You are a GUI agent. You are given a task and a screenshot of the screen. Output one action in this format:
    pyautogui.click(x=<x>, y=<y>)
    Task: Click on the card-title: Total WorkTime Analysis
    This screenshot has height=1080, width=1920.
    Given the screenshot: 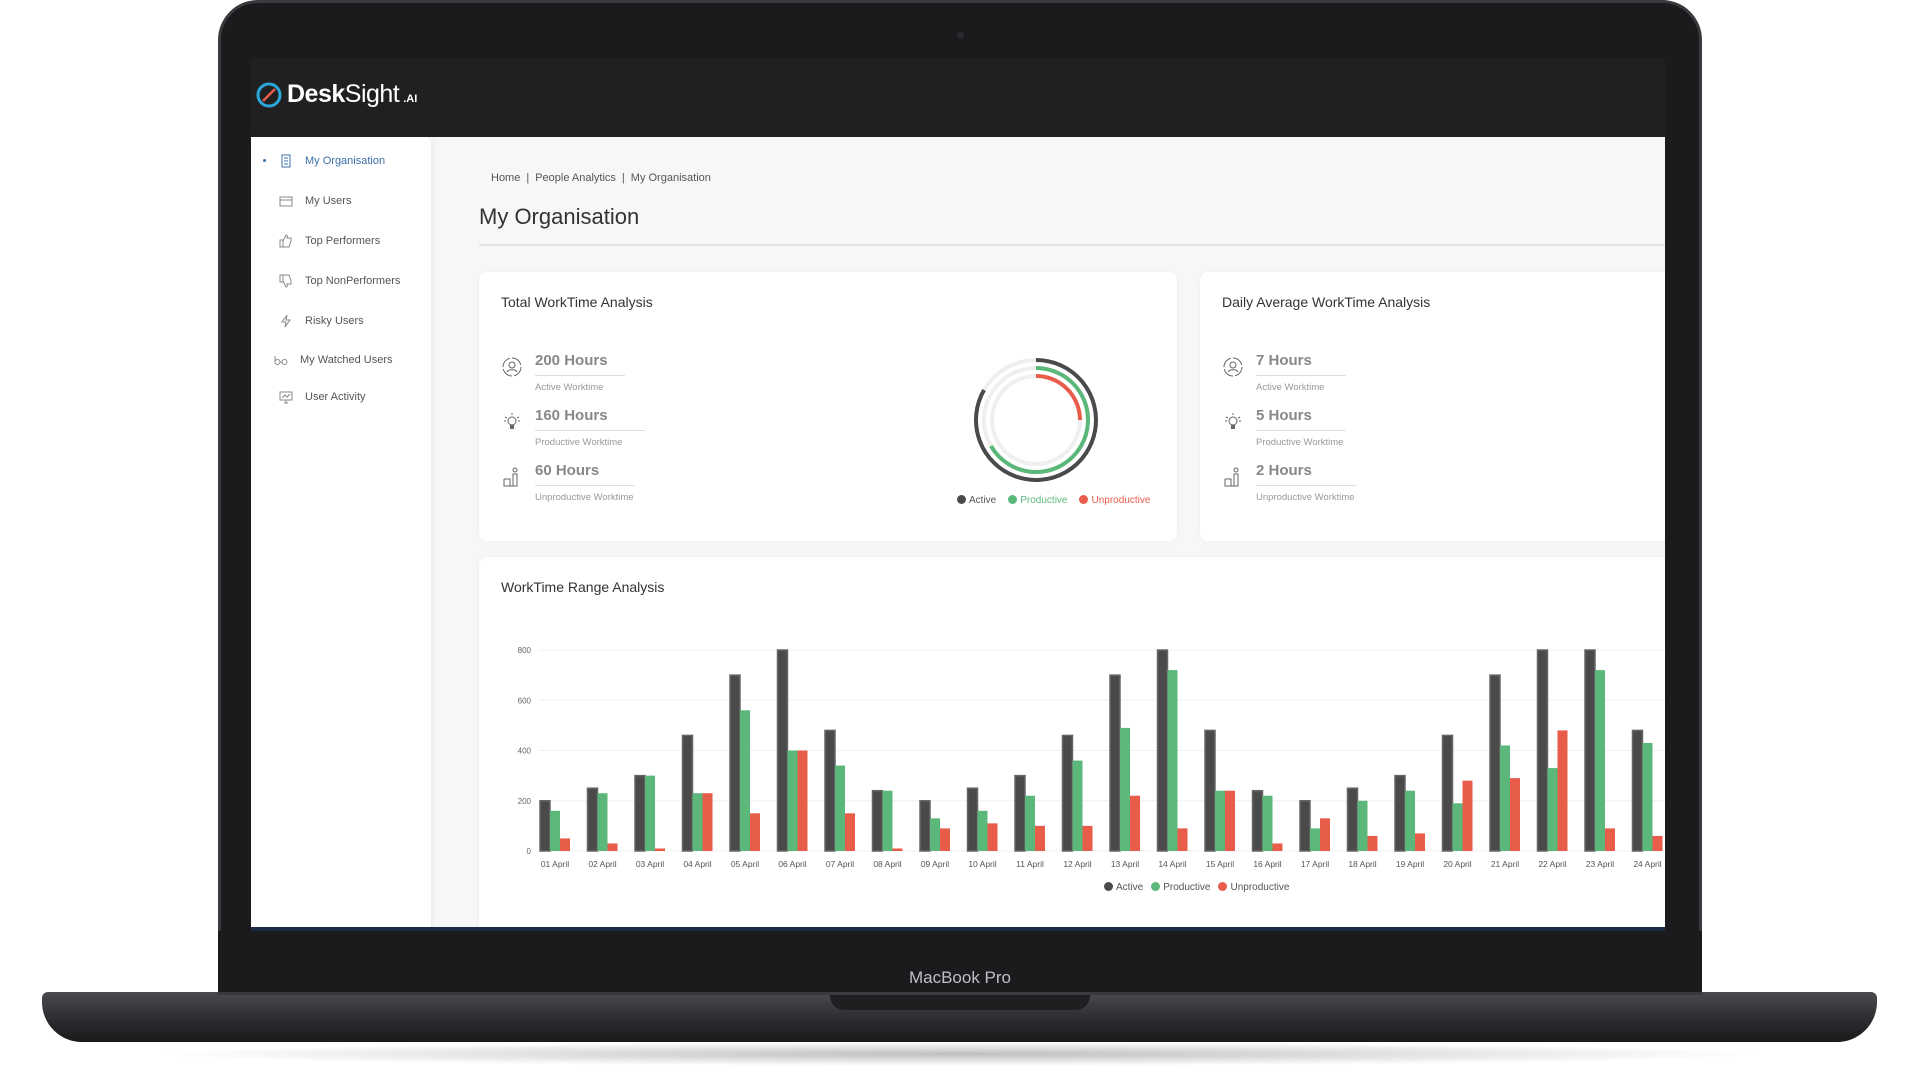 What is the action you would take?
    pyautogui.click(x=577, y=302)
    